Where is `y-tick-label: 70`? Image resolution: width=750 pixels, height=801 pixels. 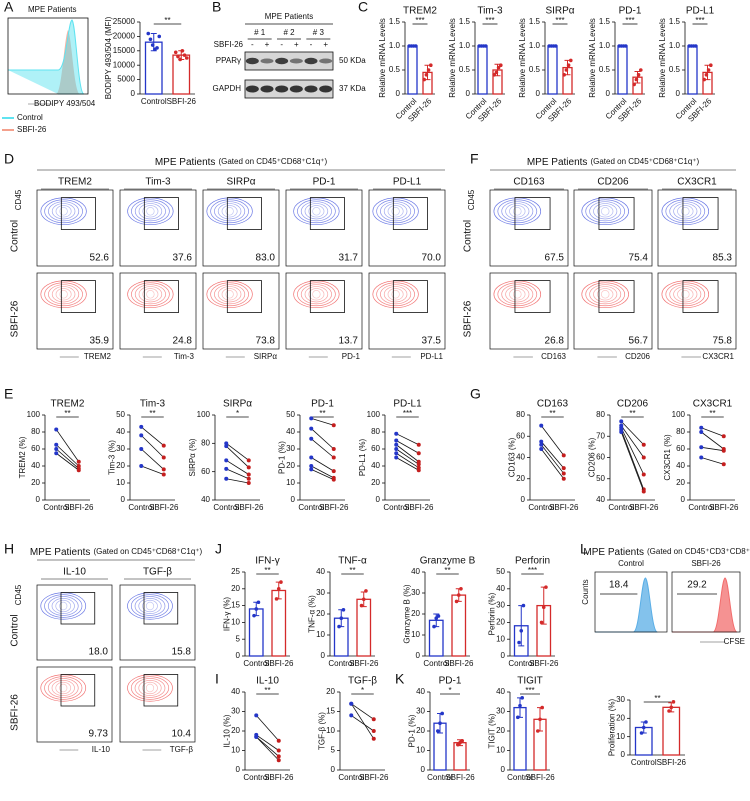
y-tick-label: 70 is located at coordinates (600, 435).